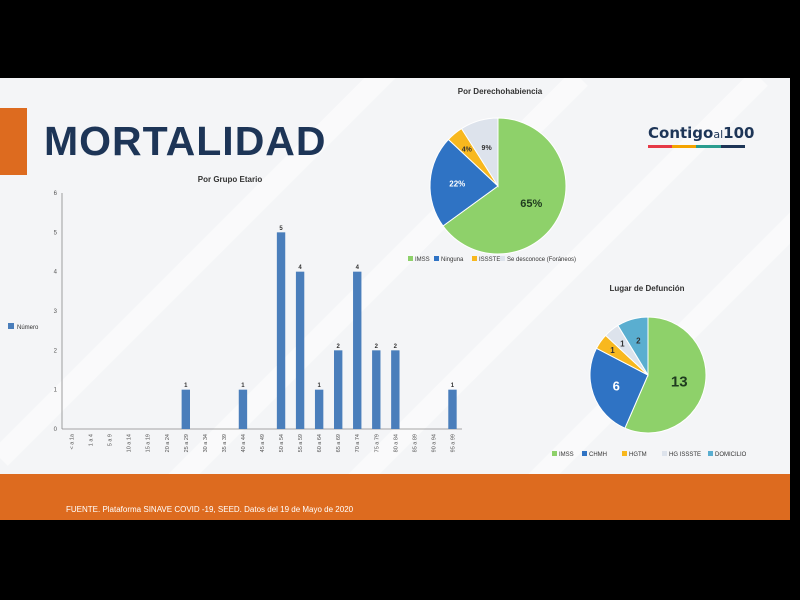 This screenshot has height=600, width=800. Describe the element at coordinates (56, 351) in the screenshot. I see `y-tick-label: 2` at that location.